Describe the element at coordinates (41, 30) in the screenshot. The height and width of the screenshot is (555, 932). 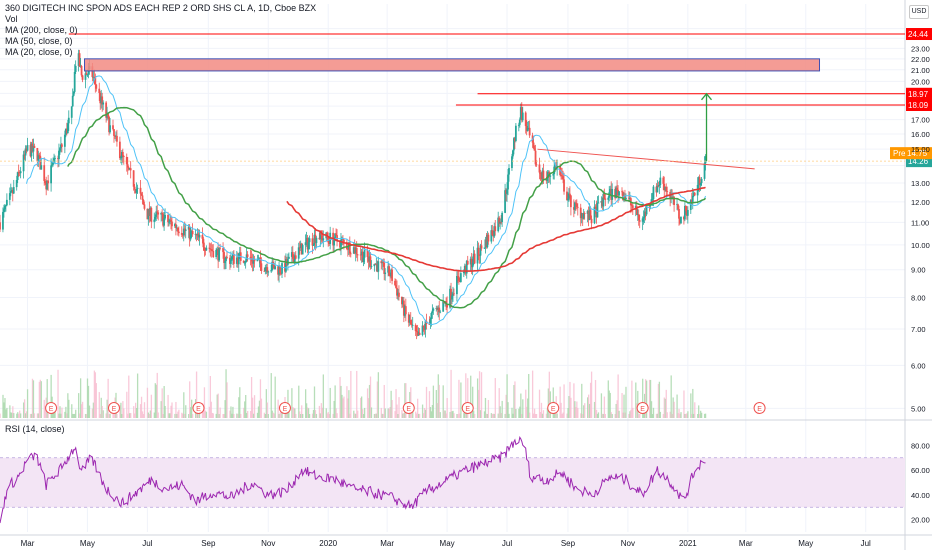
I see `legend-ma200: MA (200, close, 0)` at that location.